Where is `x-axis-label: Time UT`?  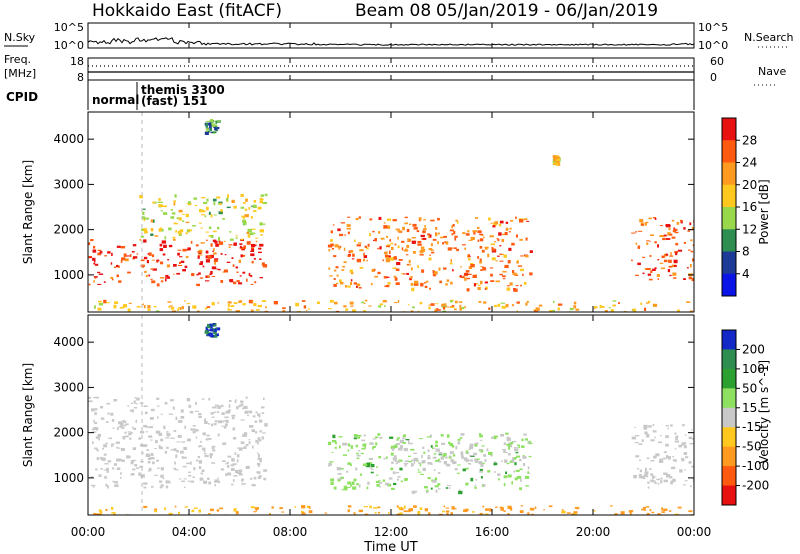
x-axis-label: Time UT is located at coordinates (390, 547).